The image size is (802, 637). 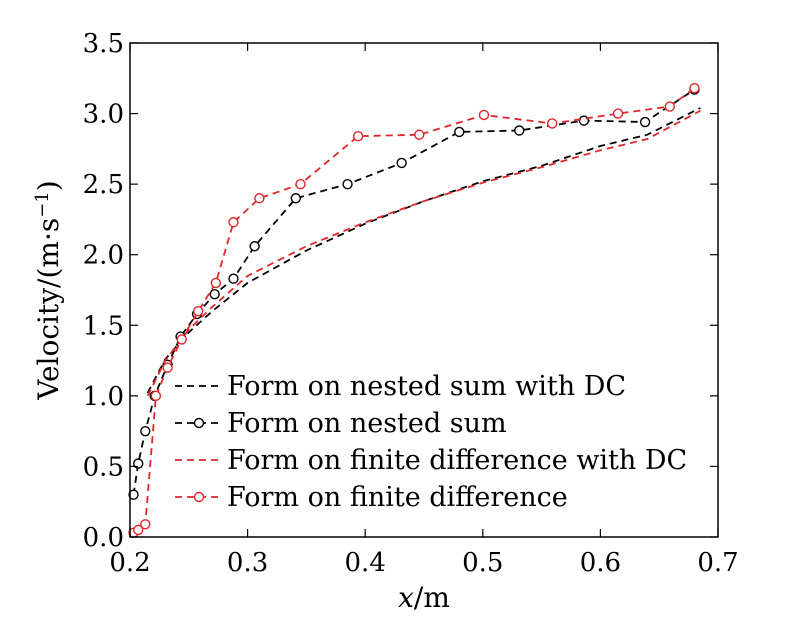 I want to click on y-axis-base: Velocity/(m·s, so click(x=48, y=309).